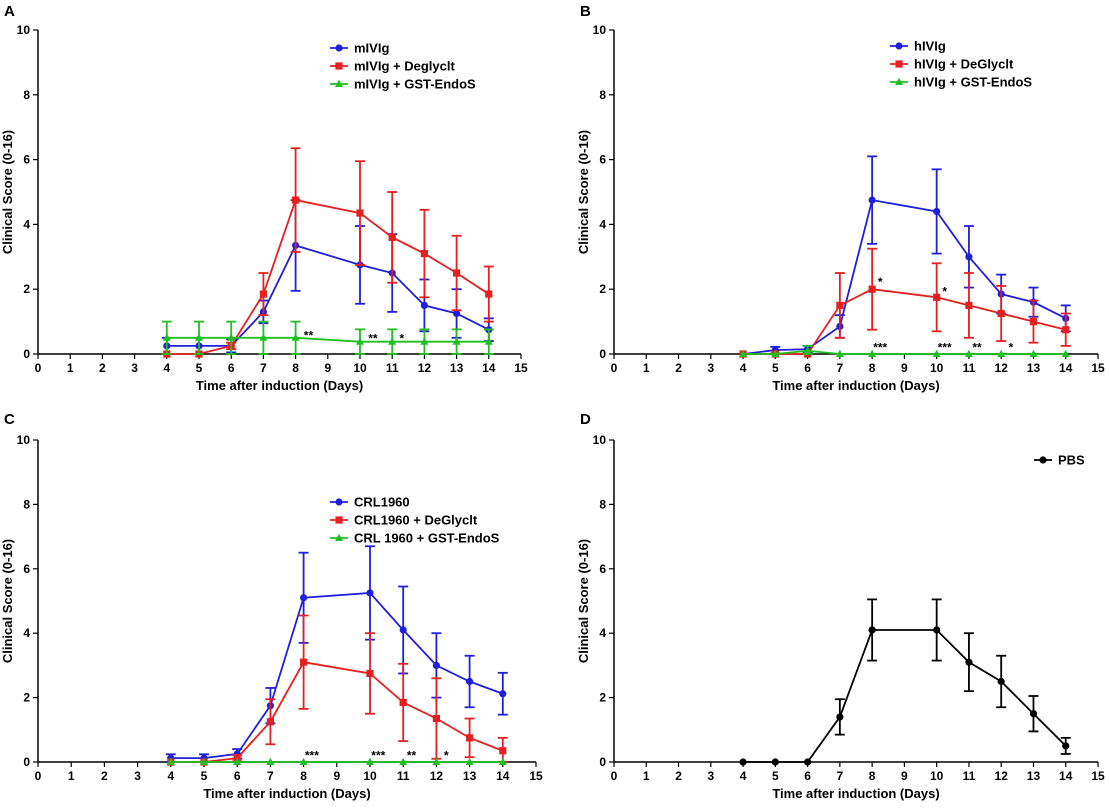  I want to click on legend-label: hIVIg + DeGlyclt, so click(964, 64).